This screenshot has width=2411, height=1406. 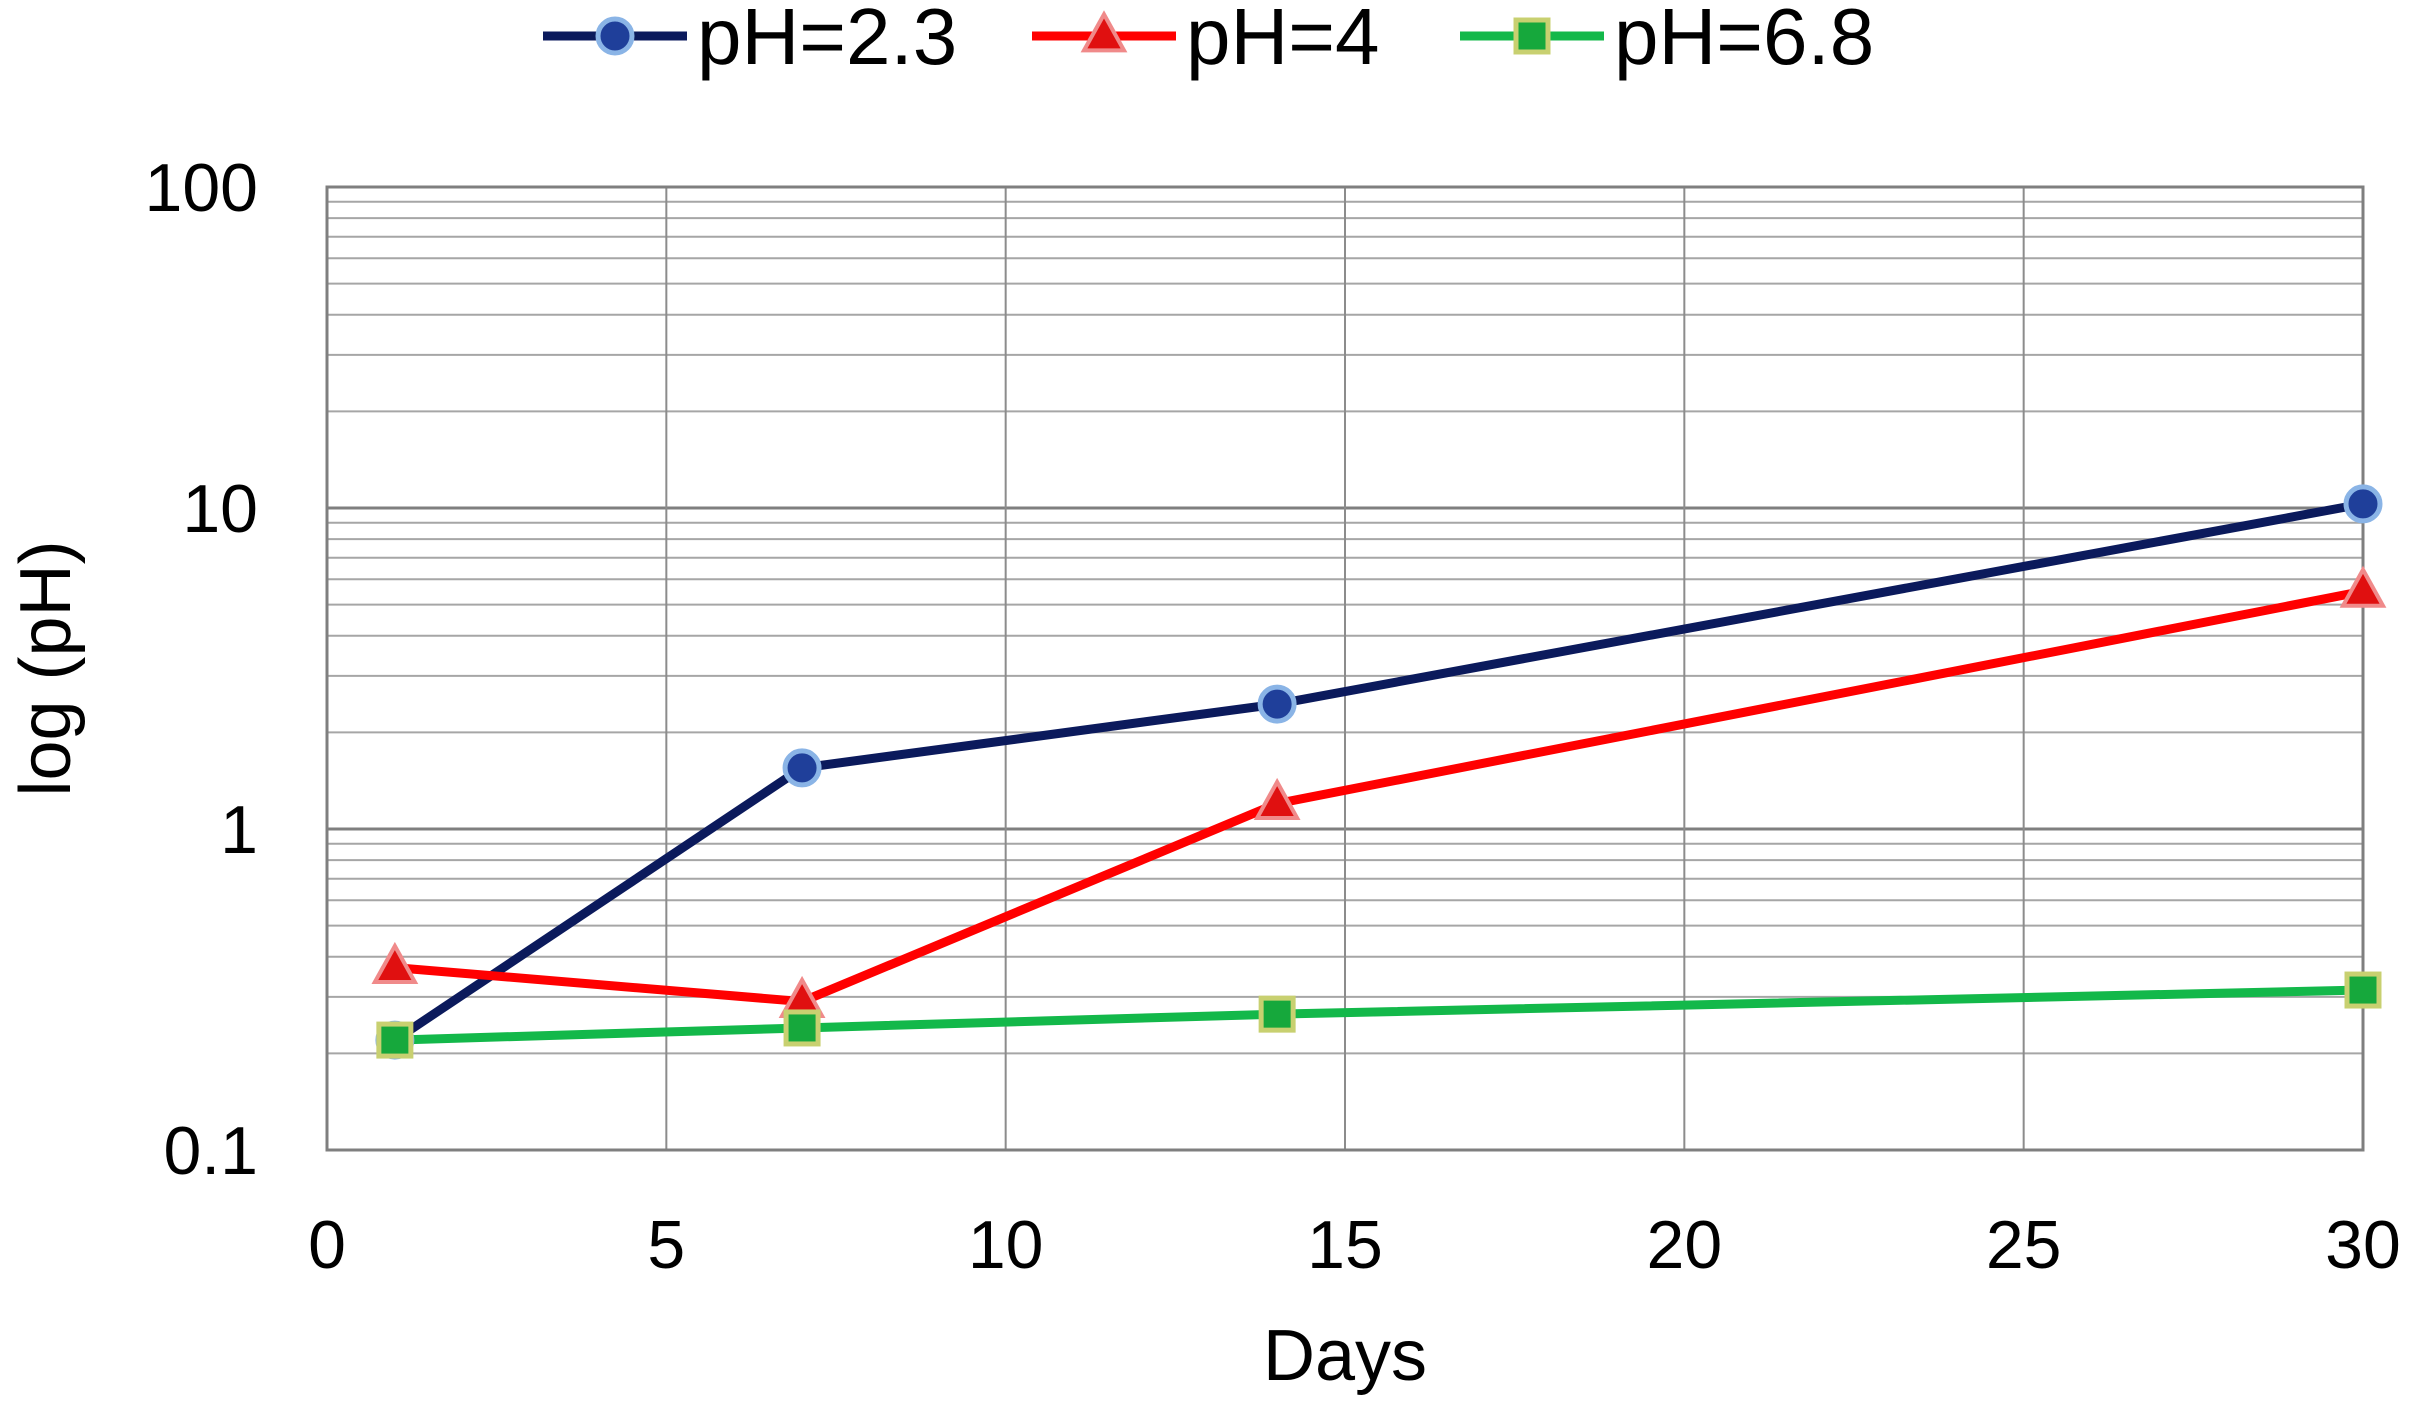 I want to click on legend: pH=2.3 pH=4 pH=6.8, so click(x=1208, y=40).